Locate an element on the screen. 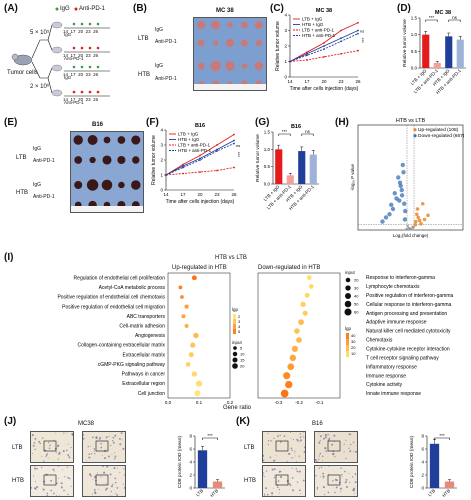 This screenshot has height=500, width=471. ytick-label: 1 is located at coordinates (285, 61).